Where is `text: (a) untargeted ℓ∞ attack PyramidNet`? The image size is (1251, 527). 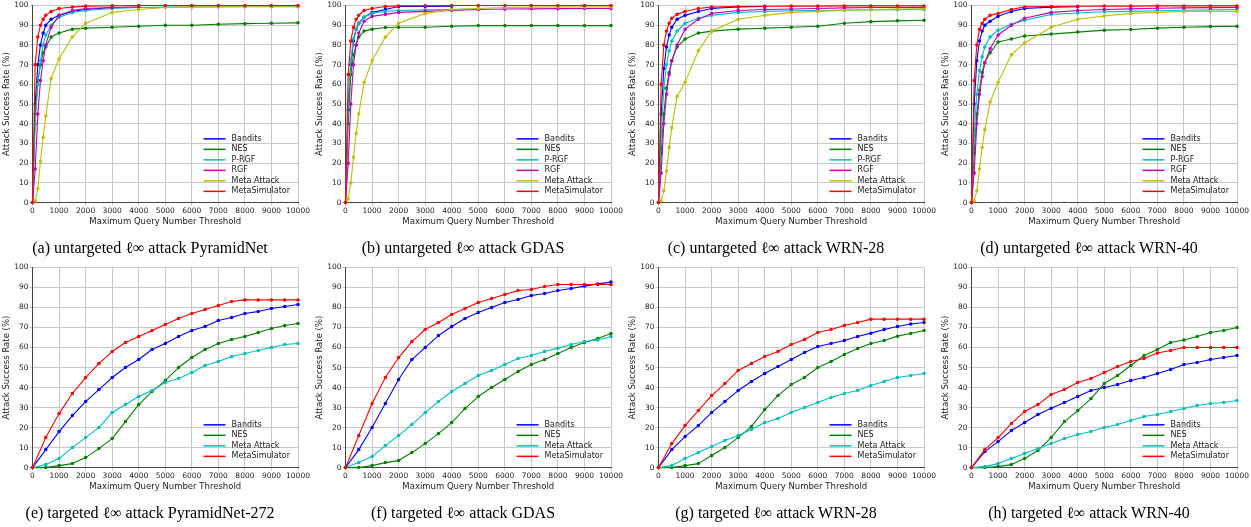
text: (a) untargeted ℓ∞ attack PyramidNet is located at coordinates (150, 247).